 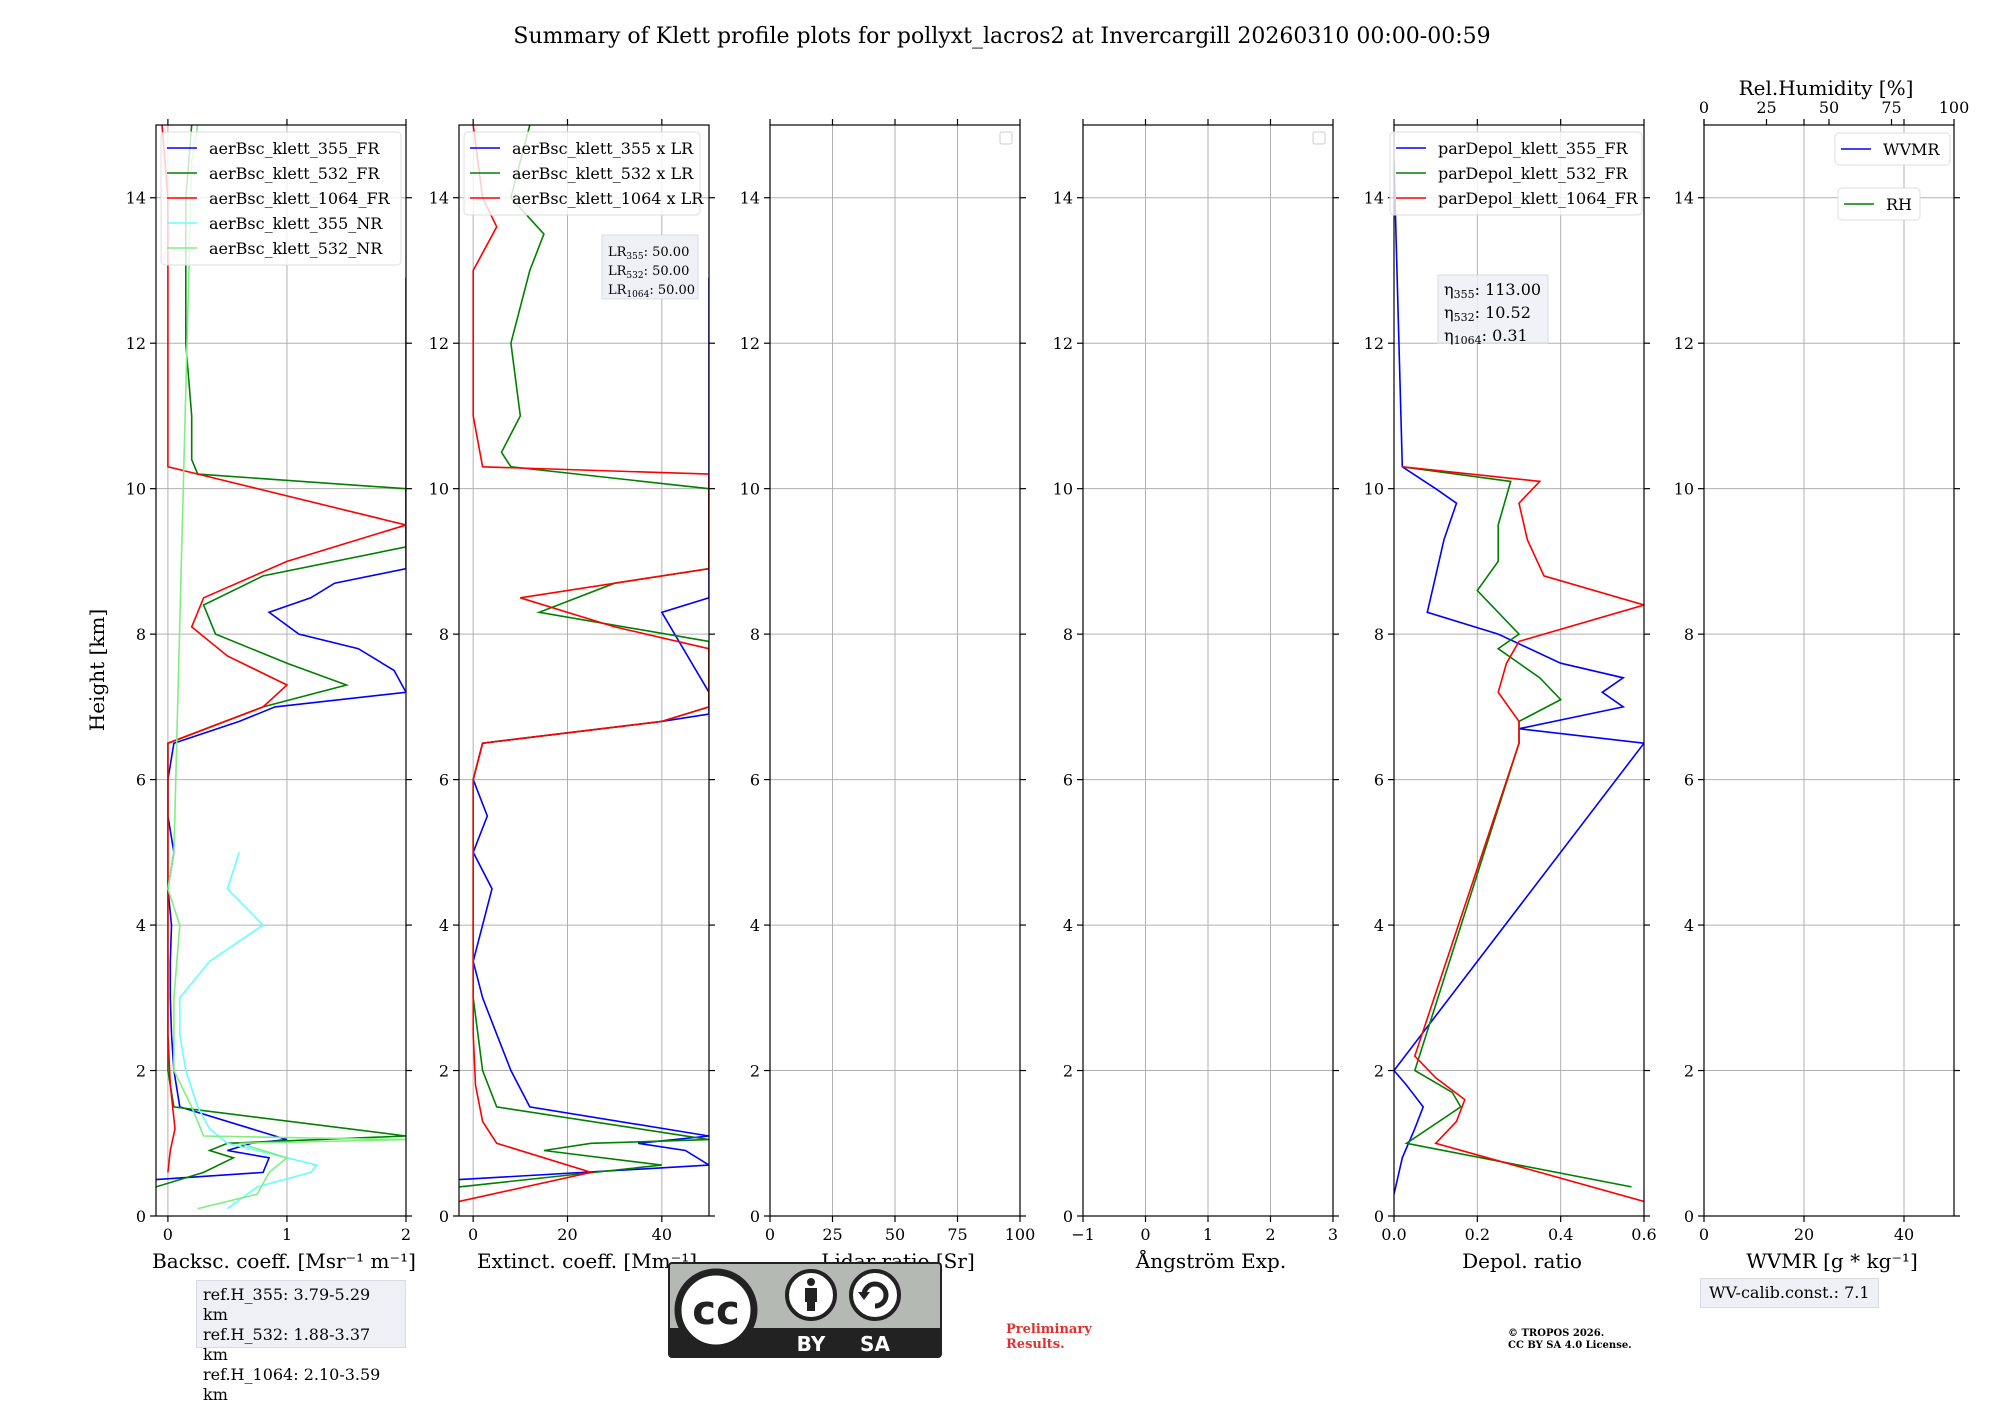 I want to click on x-tick-label: 20, so click(x=1804, y=1234).